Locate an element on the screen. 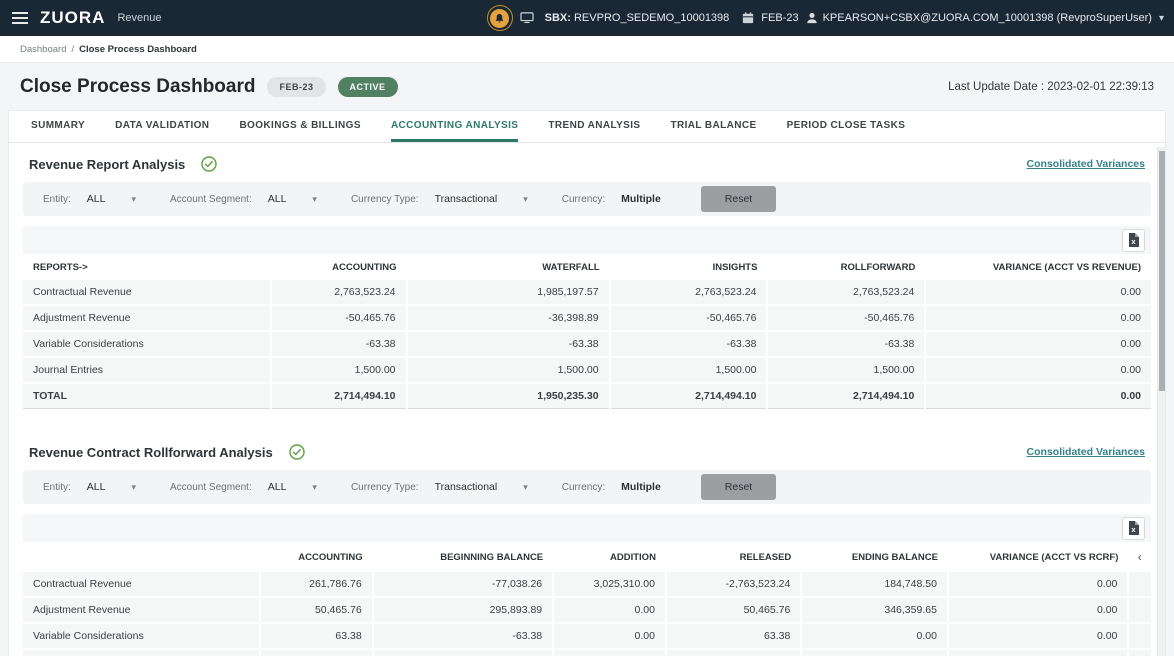 This screenshot has height=656, width=1174. entity-value: ALL is located at coordinates (96, 487).